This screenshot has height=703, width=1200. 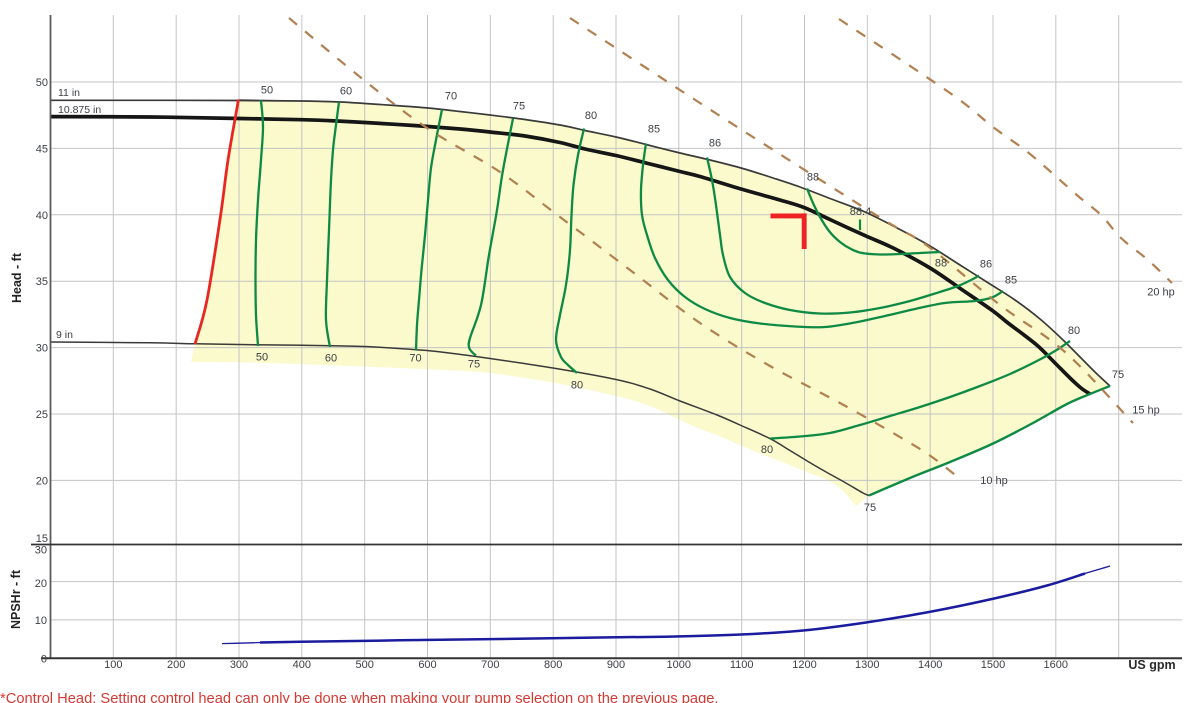 I want to click on svg-text: NPSHr - ft, so click(x=16, y=599).